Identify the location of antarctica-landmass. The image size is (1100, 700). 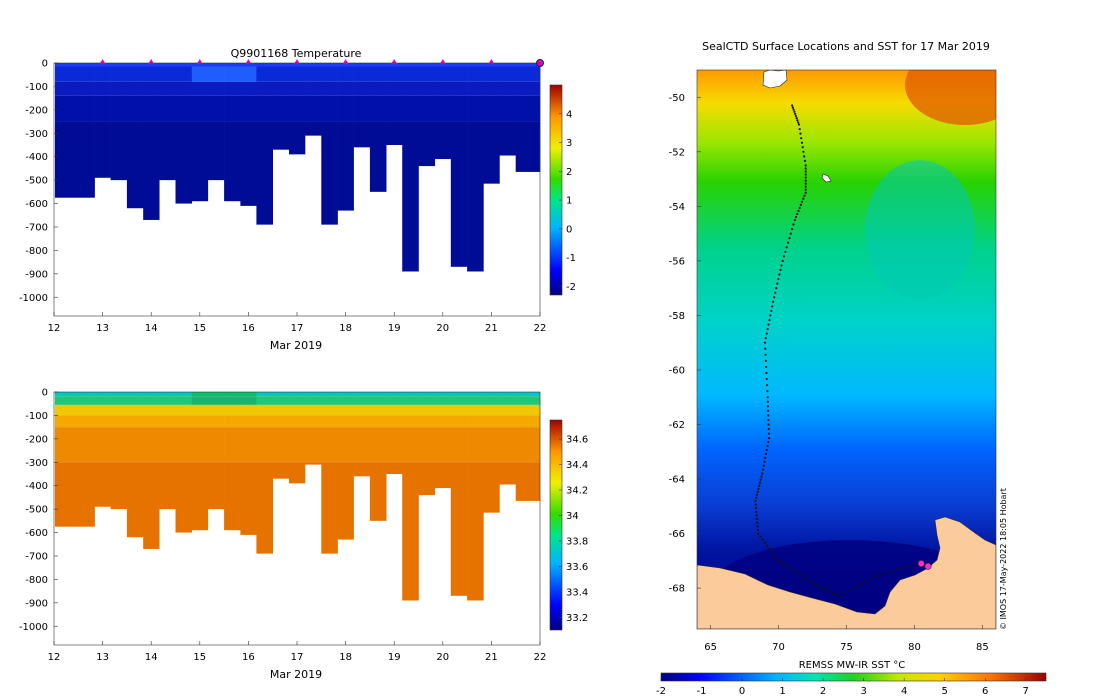
(846, 572).